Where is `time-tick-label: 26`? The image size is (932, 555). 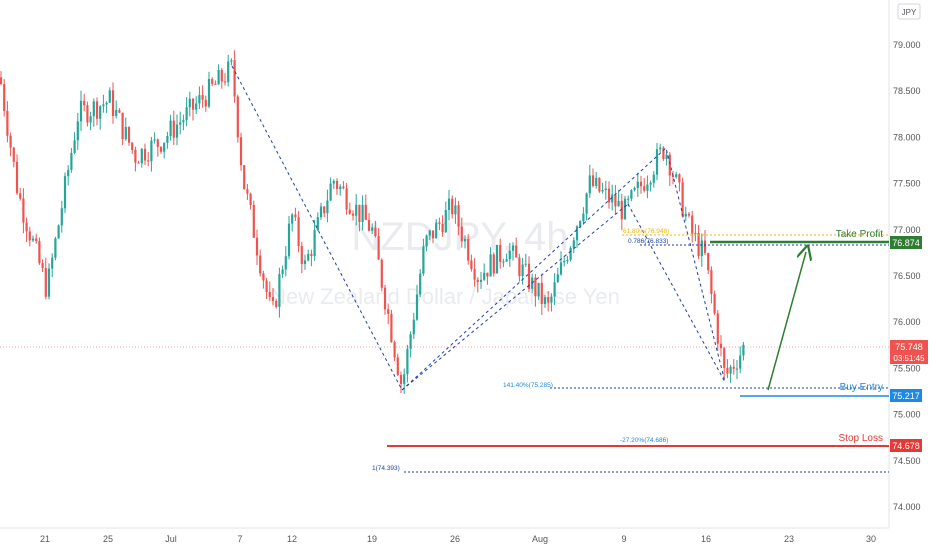
time-tick-label: 26 is located at coordinates (455, 539).